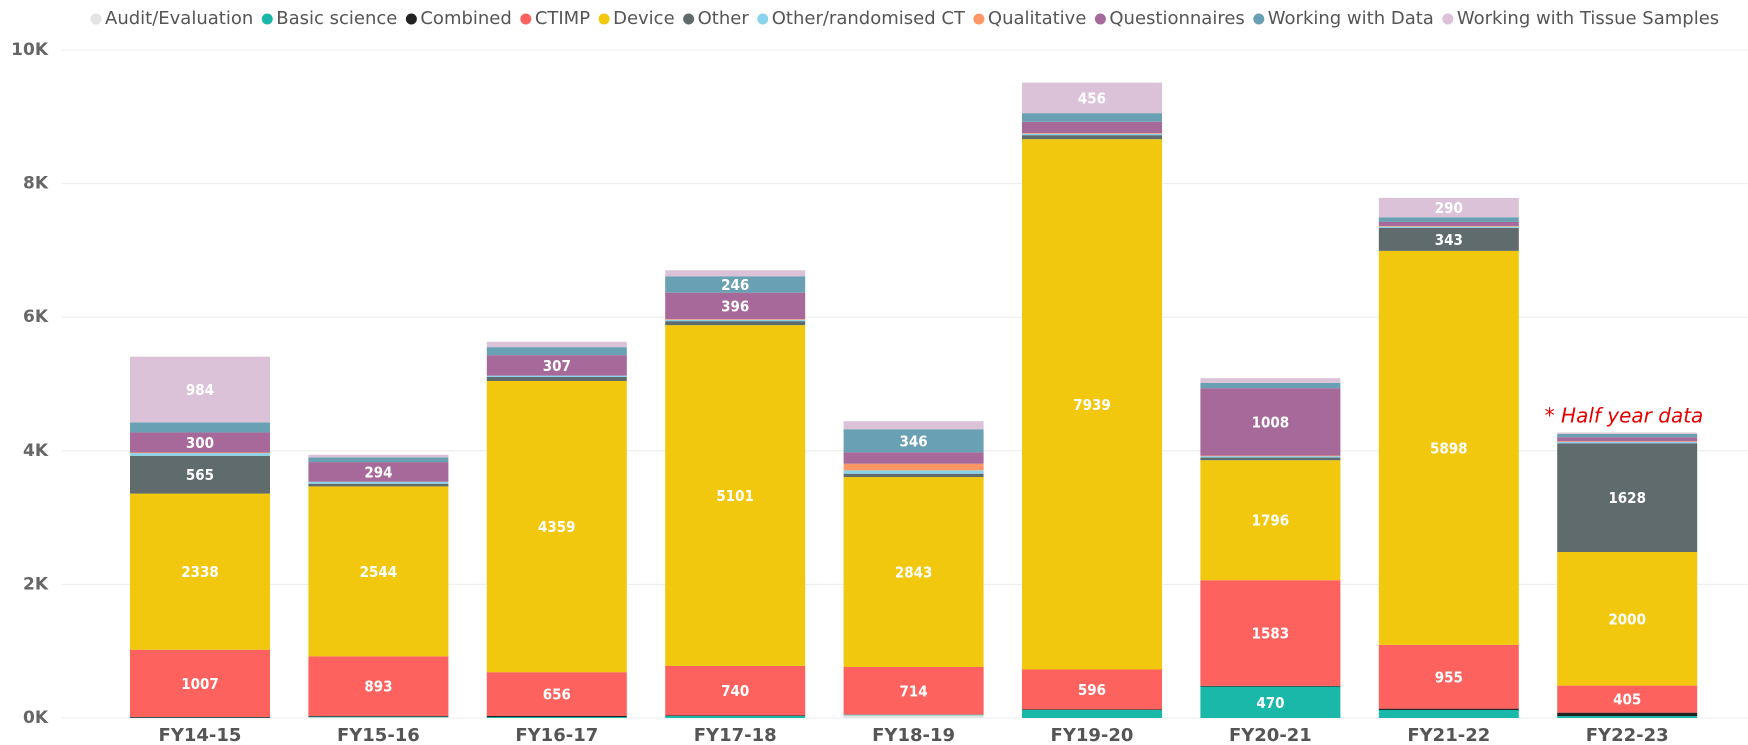 Image resolution: width=1748 pixels, height=745 pixels. Describe the element at coordinates (735, 691) in the screenshot. I see `data-label: 740` at that location.